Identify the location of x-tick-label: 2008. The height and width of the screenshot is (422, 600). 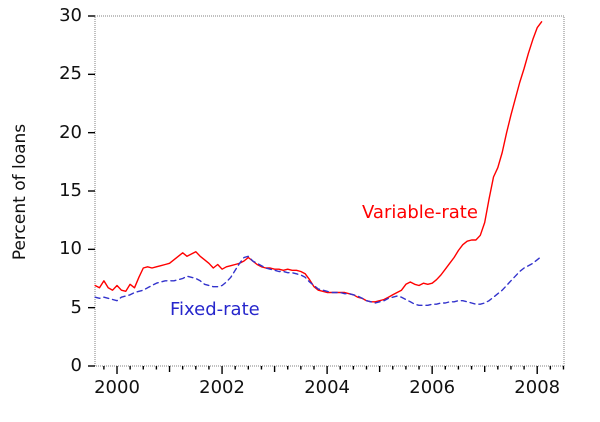
(537, 387).